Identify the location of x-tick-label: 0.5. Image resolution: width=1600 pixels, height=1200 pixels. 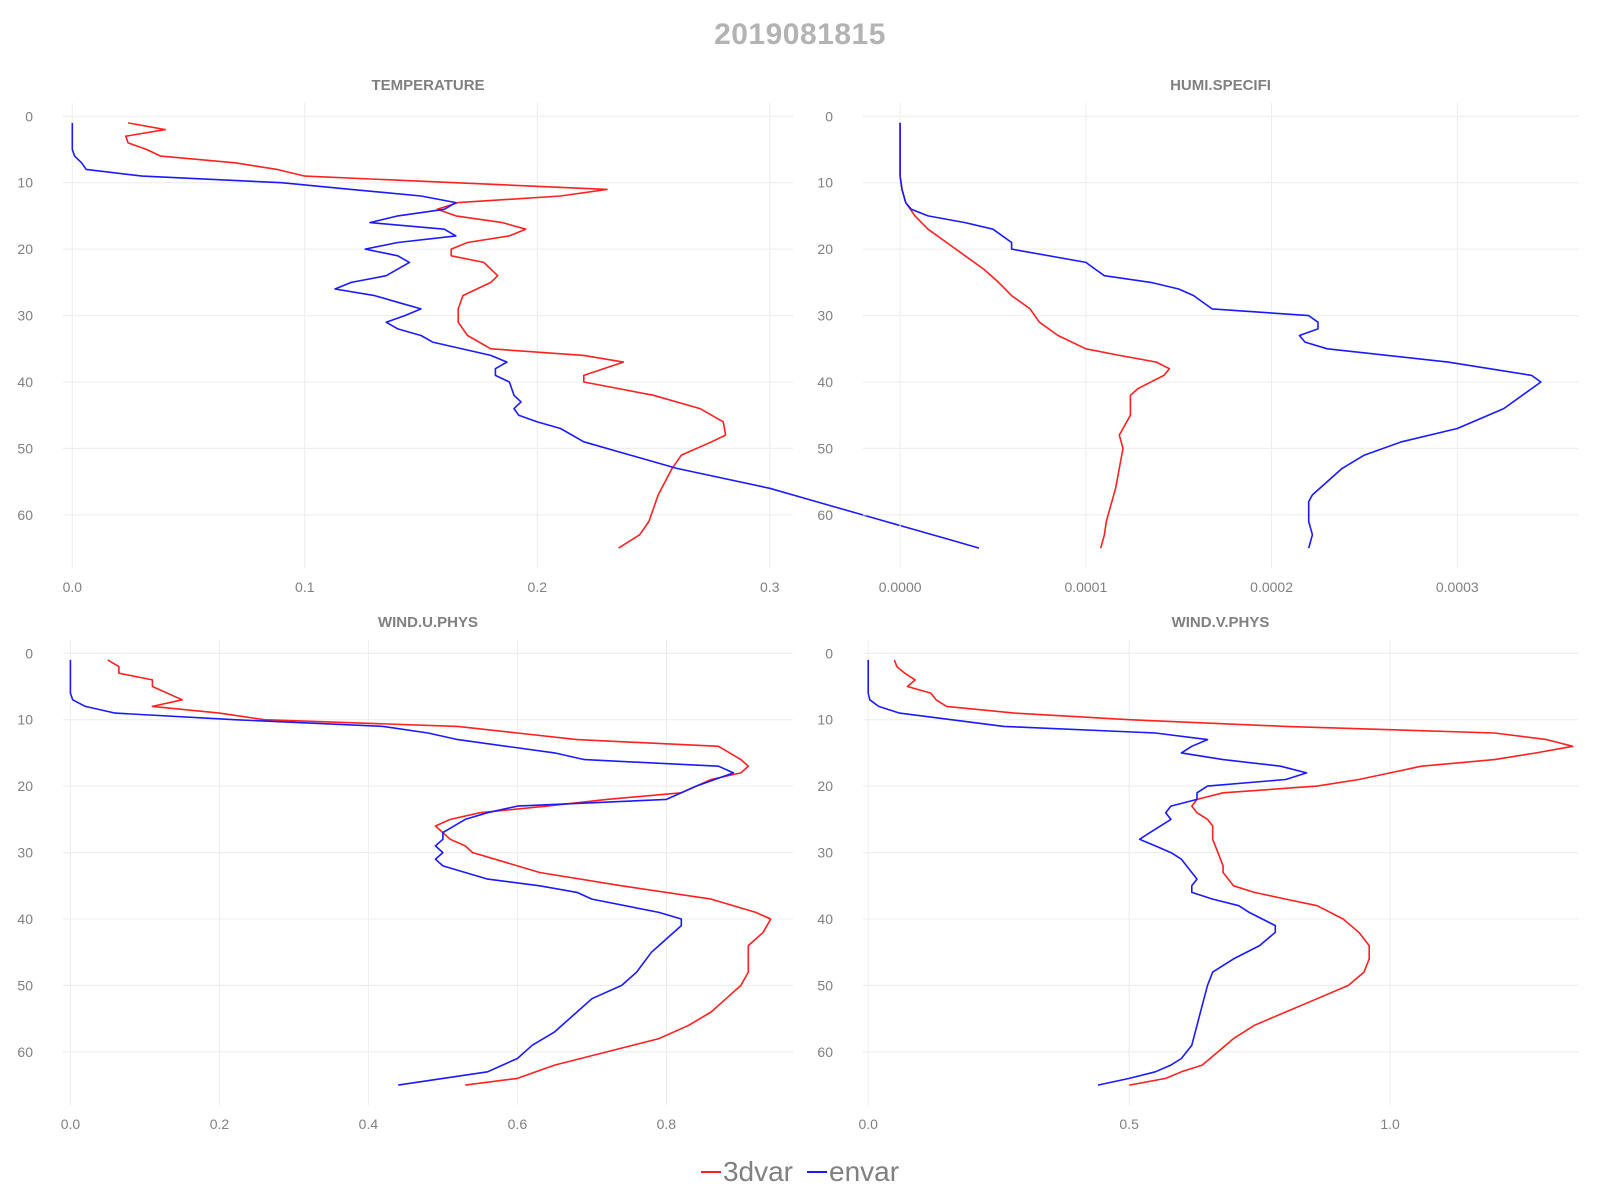
(1129, 1124).